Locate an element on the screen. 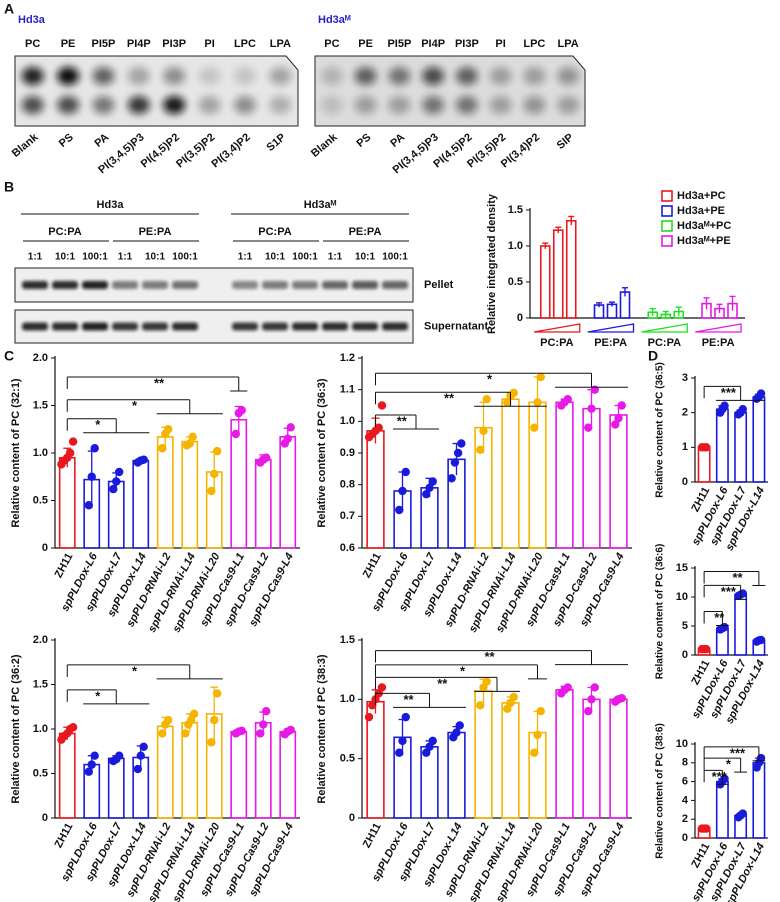 This screenshot has height=902, width=780. lane-label: PC is located at coordinates (331, 44).